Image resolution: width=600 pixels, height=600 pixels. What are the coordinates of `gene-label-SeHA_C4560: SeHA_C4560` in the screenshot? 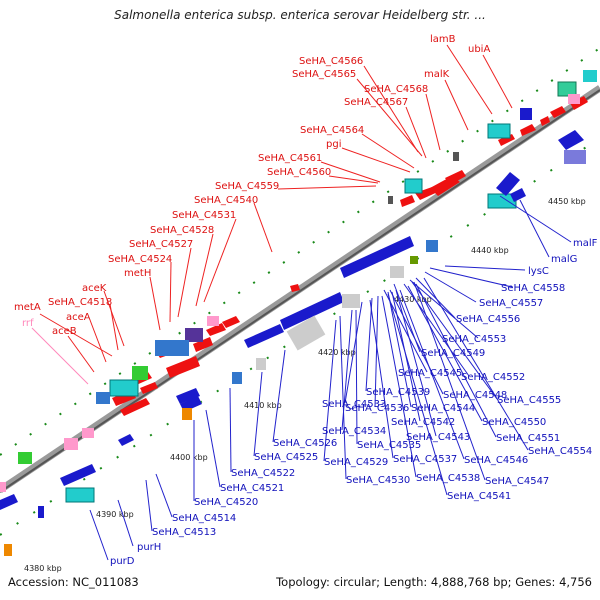 It's located at (299, 172).